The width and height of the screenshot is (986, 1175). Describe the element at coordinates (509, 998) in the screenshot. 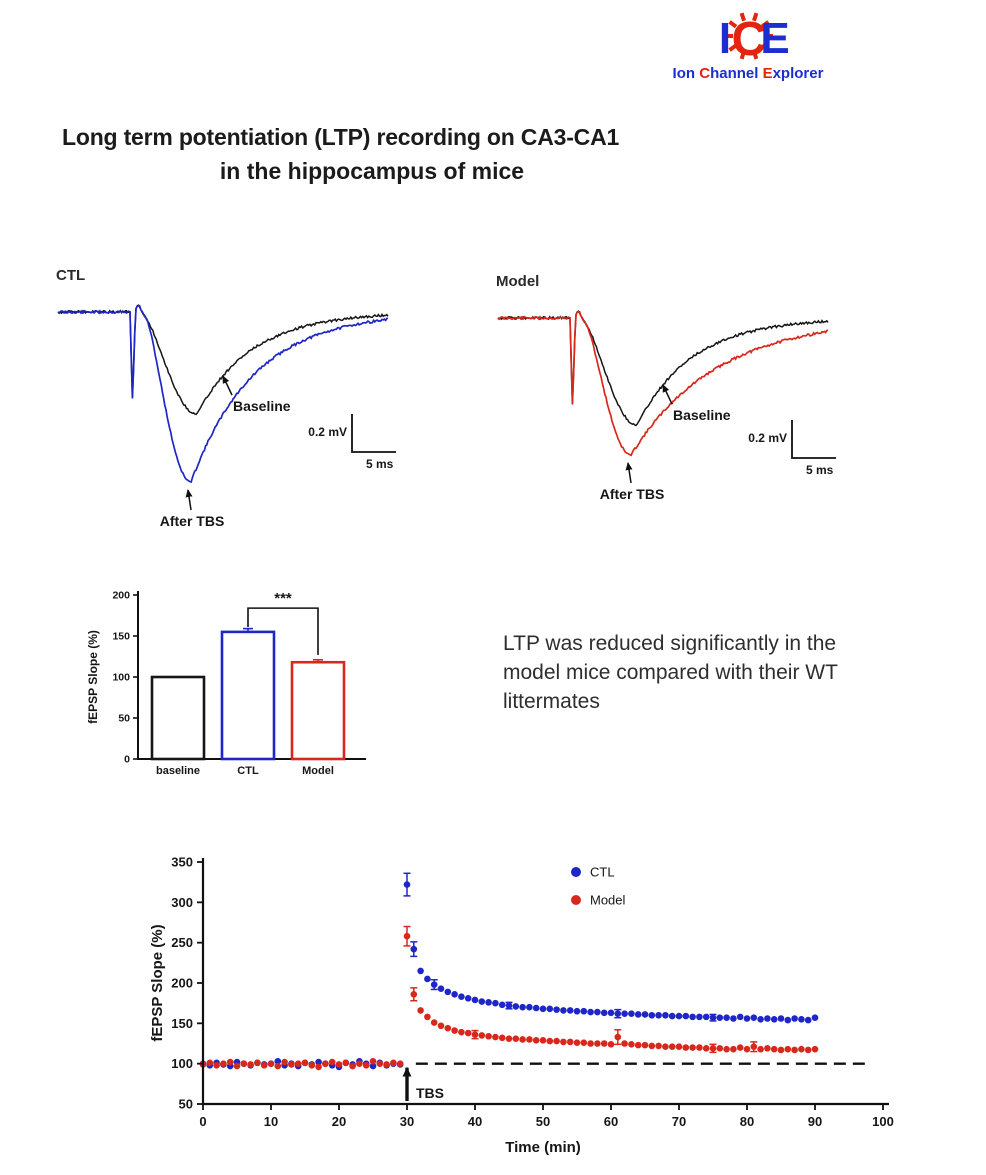

I see `series-Model` at that location.